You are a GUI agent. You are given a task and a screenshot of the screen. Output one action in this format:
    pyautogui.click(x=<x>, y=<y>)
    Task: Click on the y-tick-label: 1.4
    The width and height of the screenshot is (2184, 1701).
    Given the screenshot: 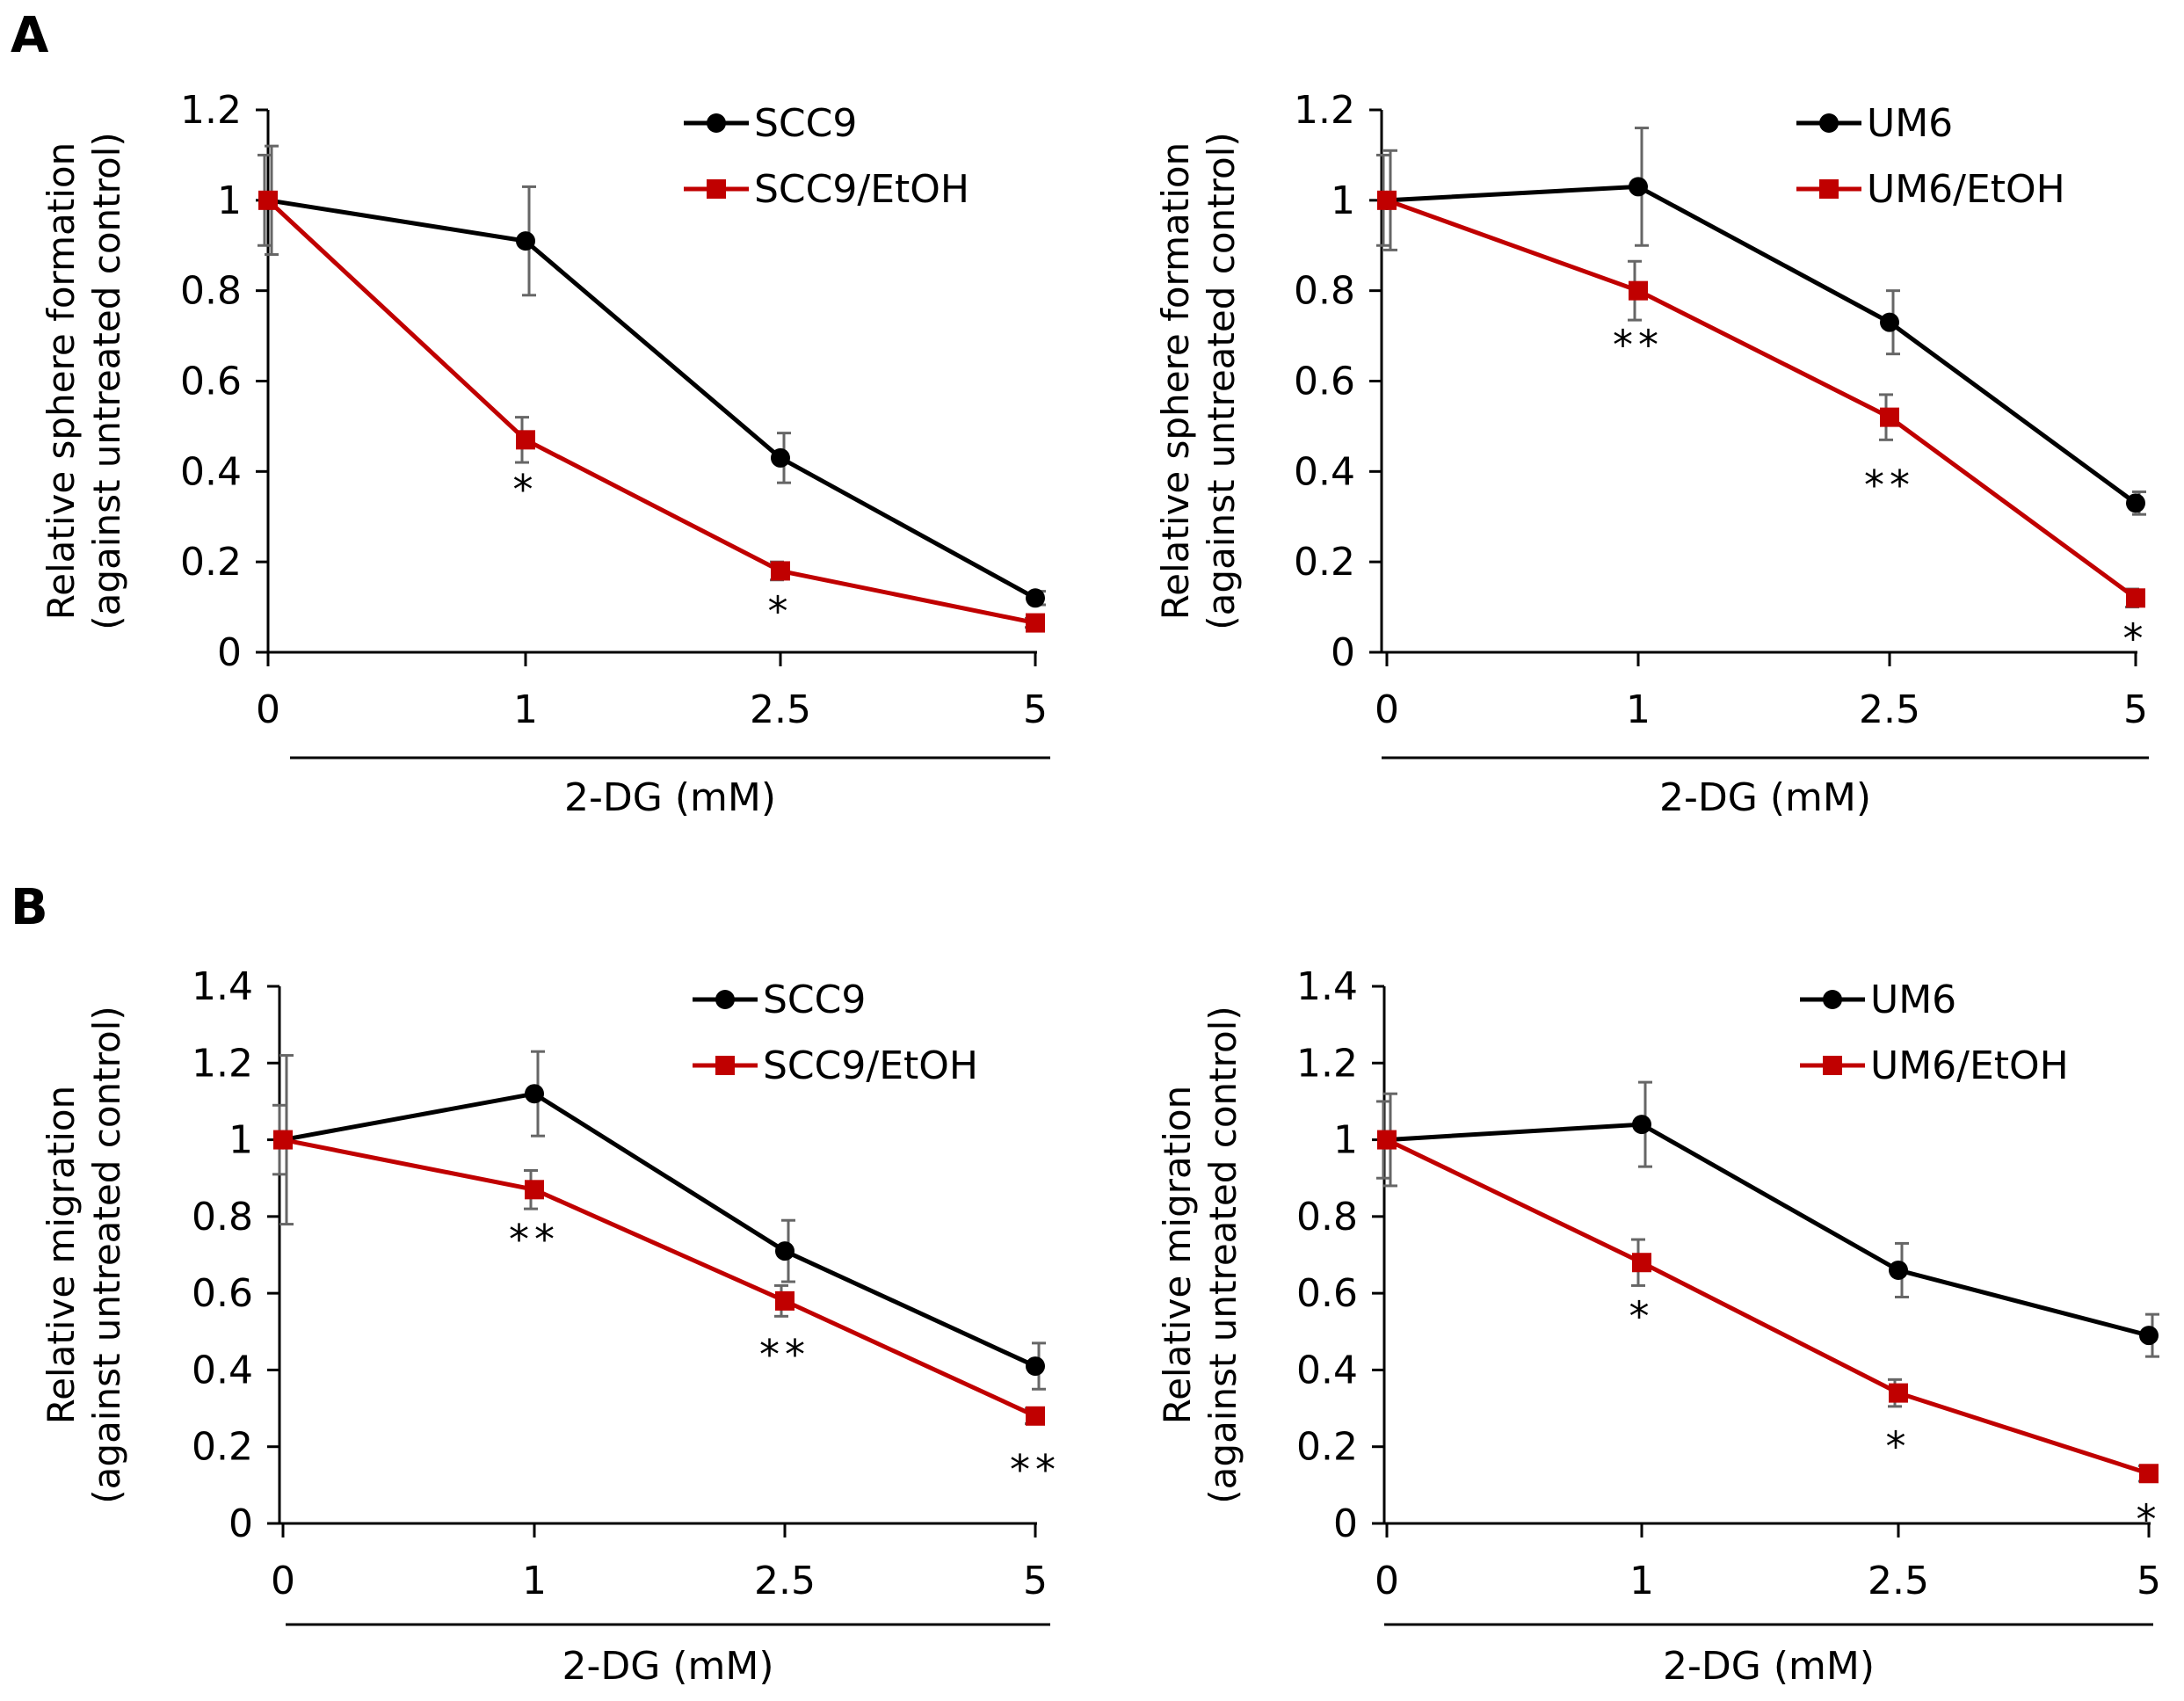 What is the action you would take?
    pyautogui.click(x=1327, y=987)
    